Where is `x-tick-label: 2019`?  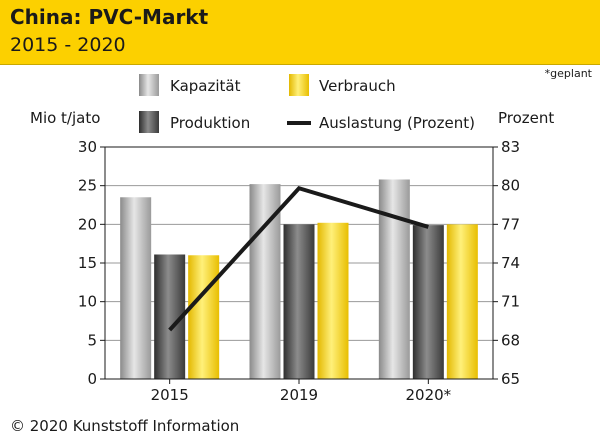
x-tick-label: 2019 is located at coordinates (299, 395).